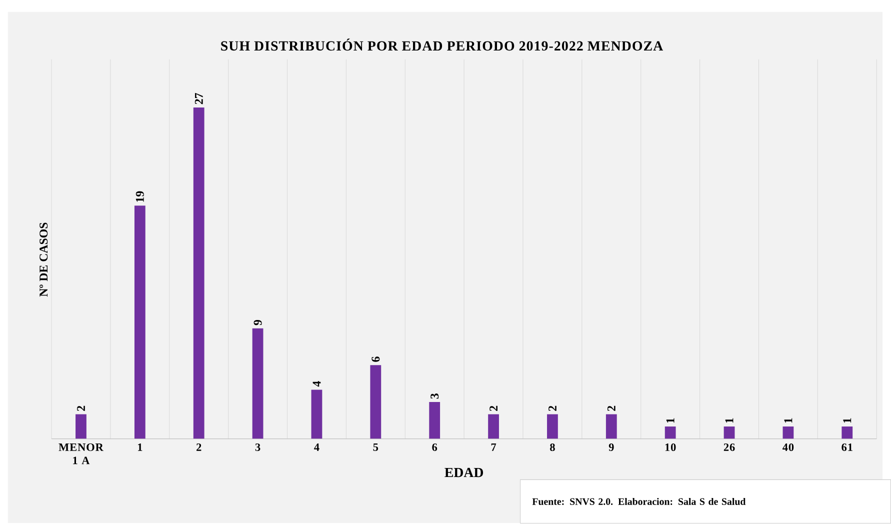  Describe the element at coordinates (729, 448) in the screenshot. I see `x-tick-label: 26` at that location.